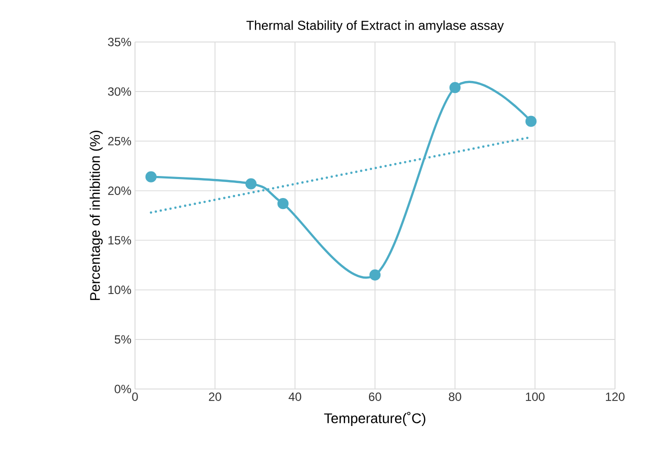 The height and width of the screenshot is (467, 660). I want to click on y-tick-label: 35%, so click(120, 42).